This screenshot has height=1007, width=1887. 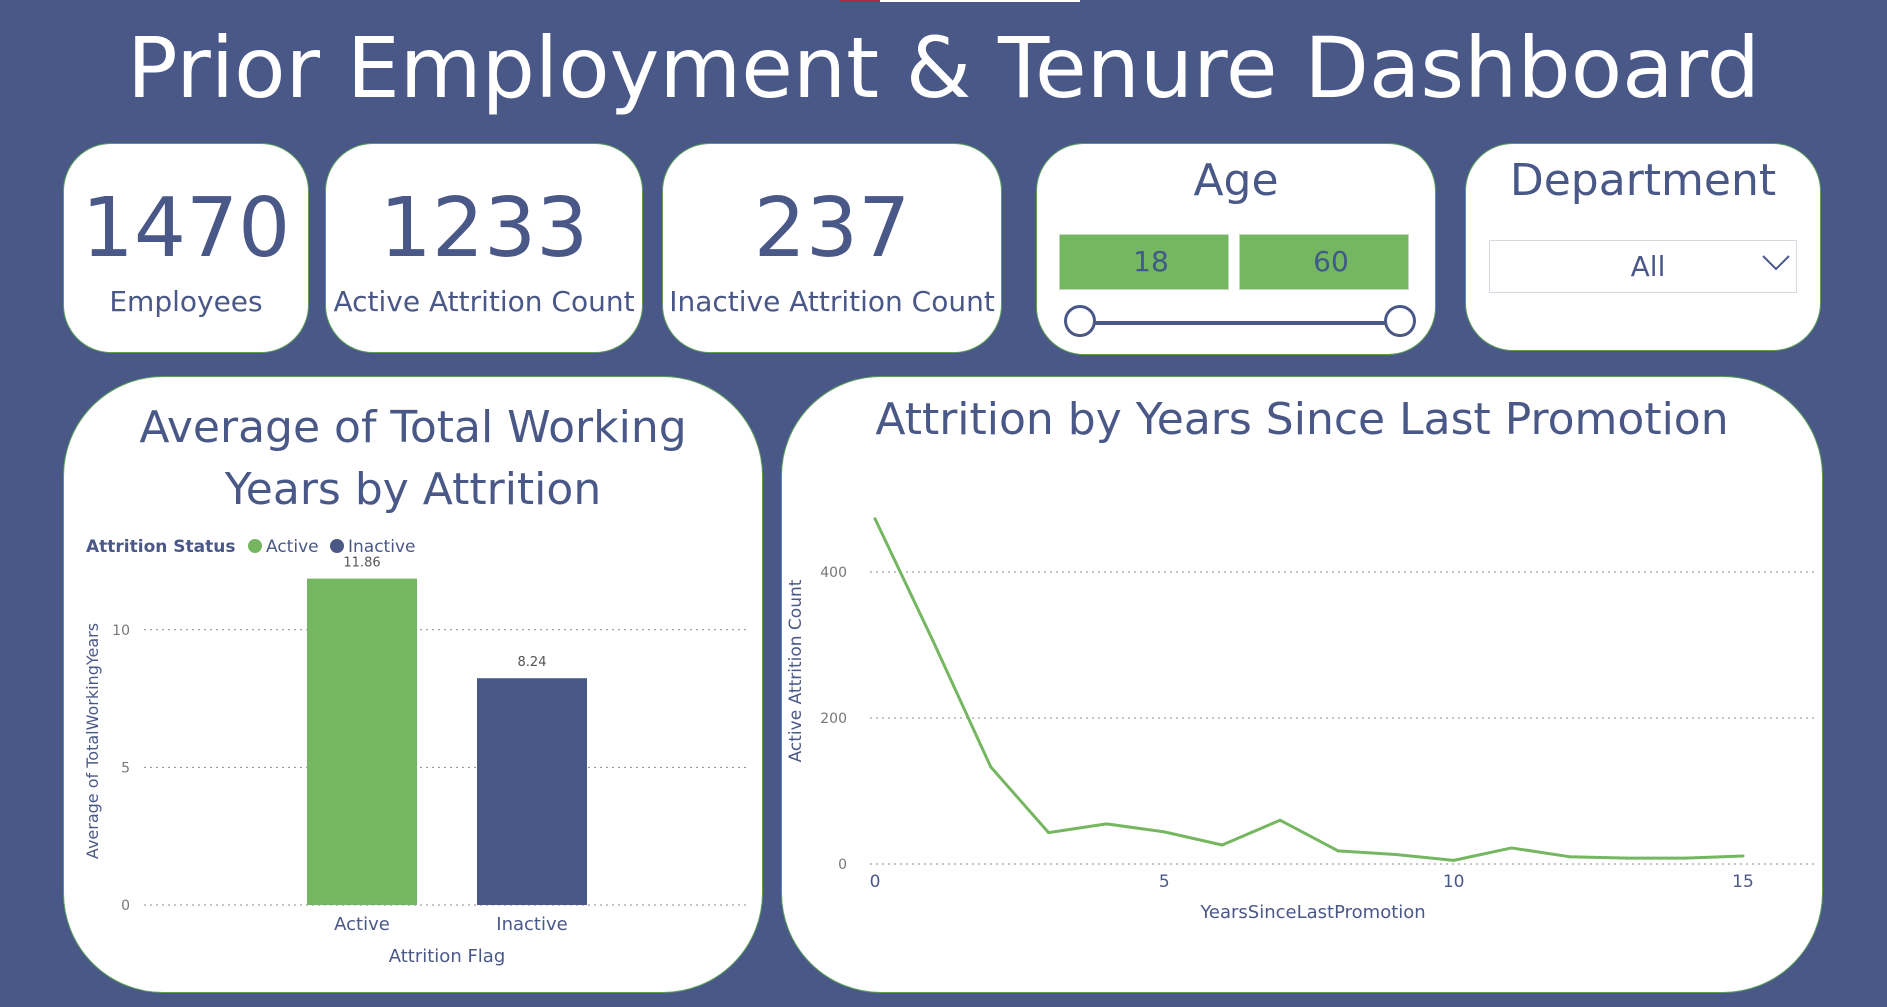 I want to click on y-tick-label: 200, so click(x=833, y=719).